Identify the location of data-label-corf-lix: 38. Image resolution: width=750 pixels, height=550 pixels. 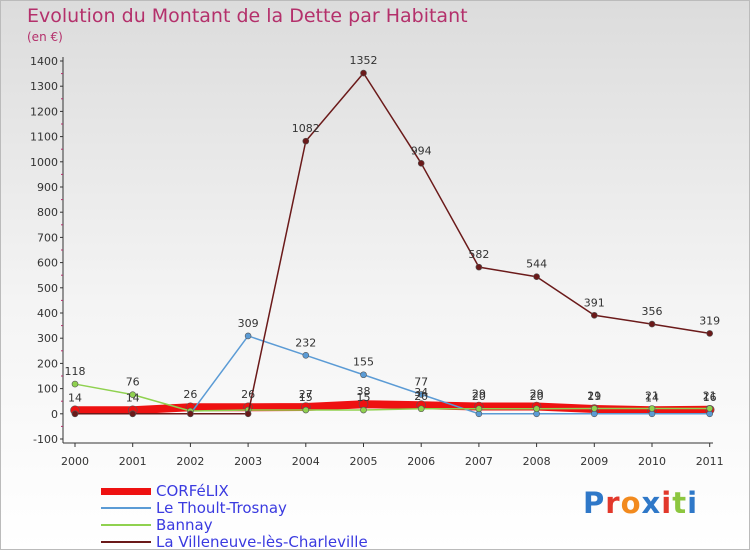
(364, 391).